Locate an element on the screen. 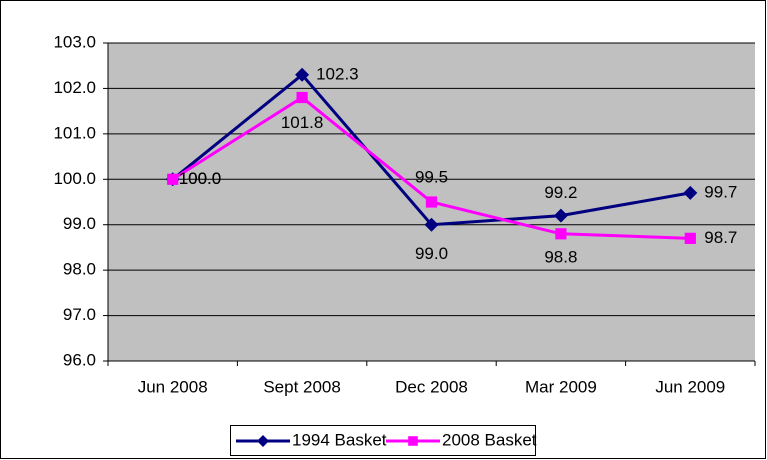 The width and height of the screenshot is (767, 460). data-label: 98.8 is located at coordinates (560, 256).